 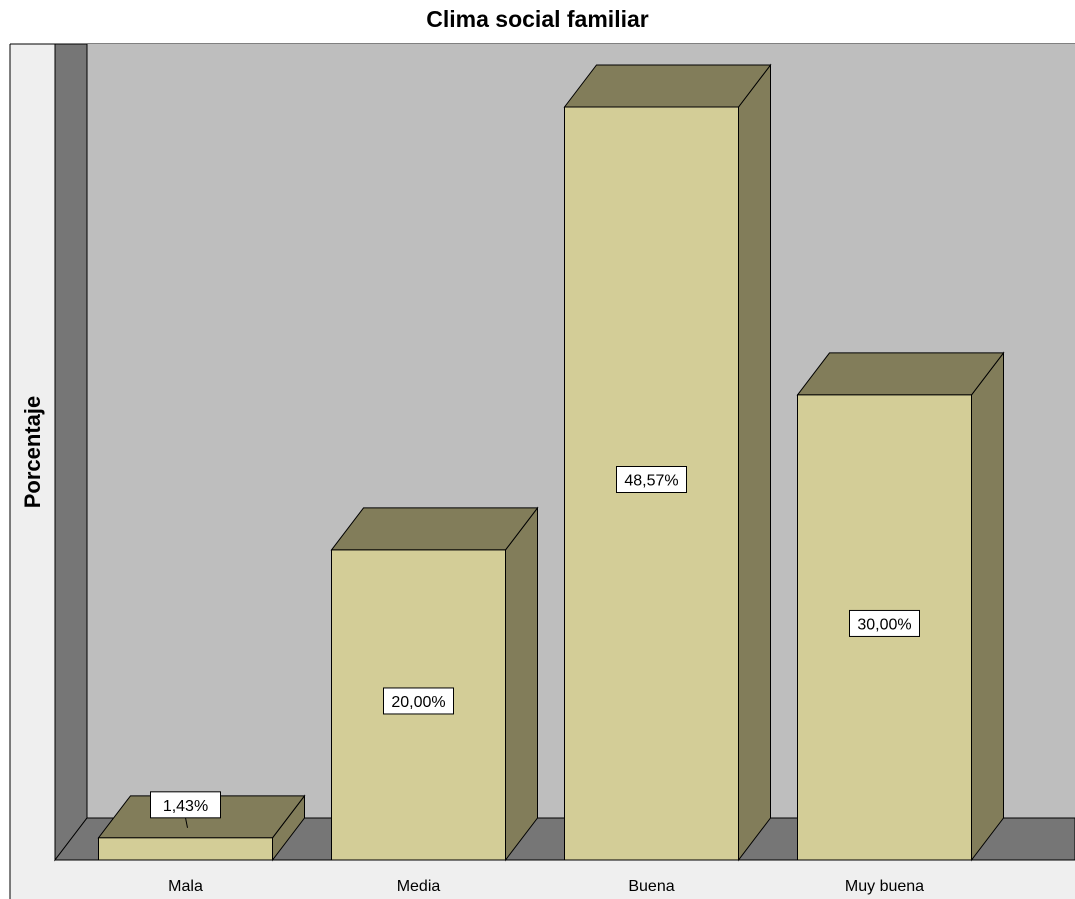 I want to click on bar-front-face, so click(x=185, y=849).